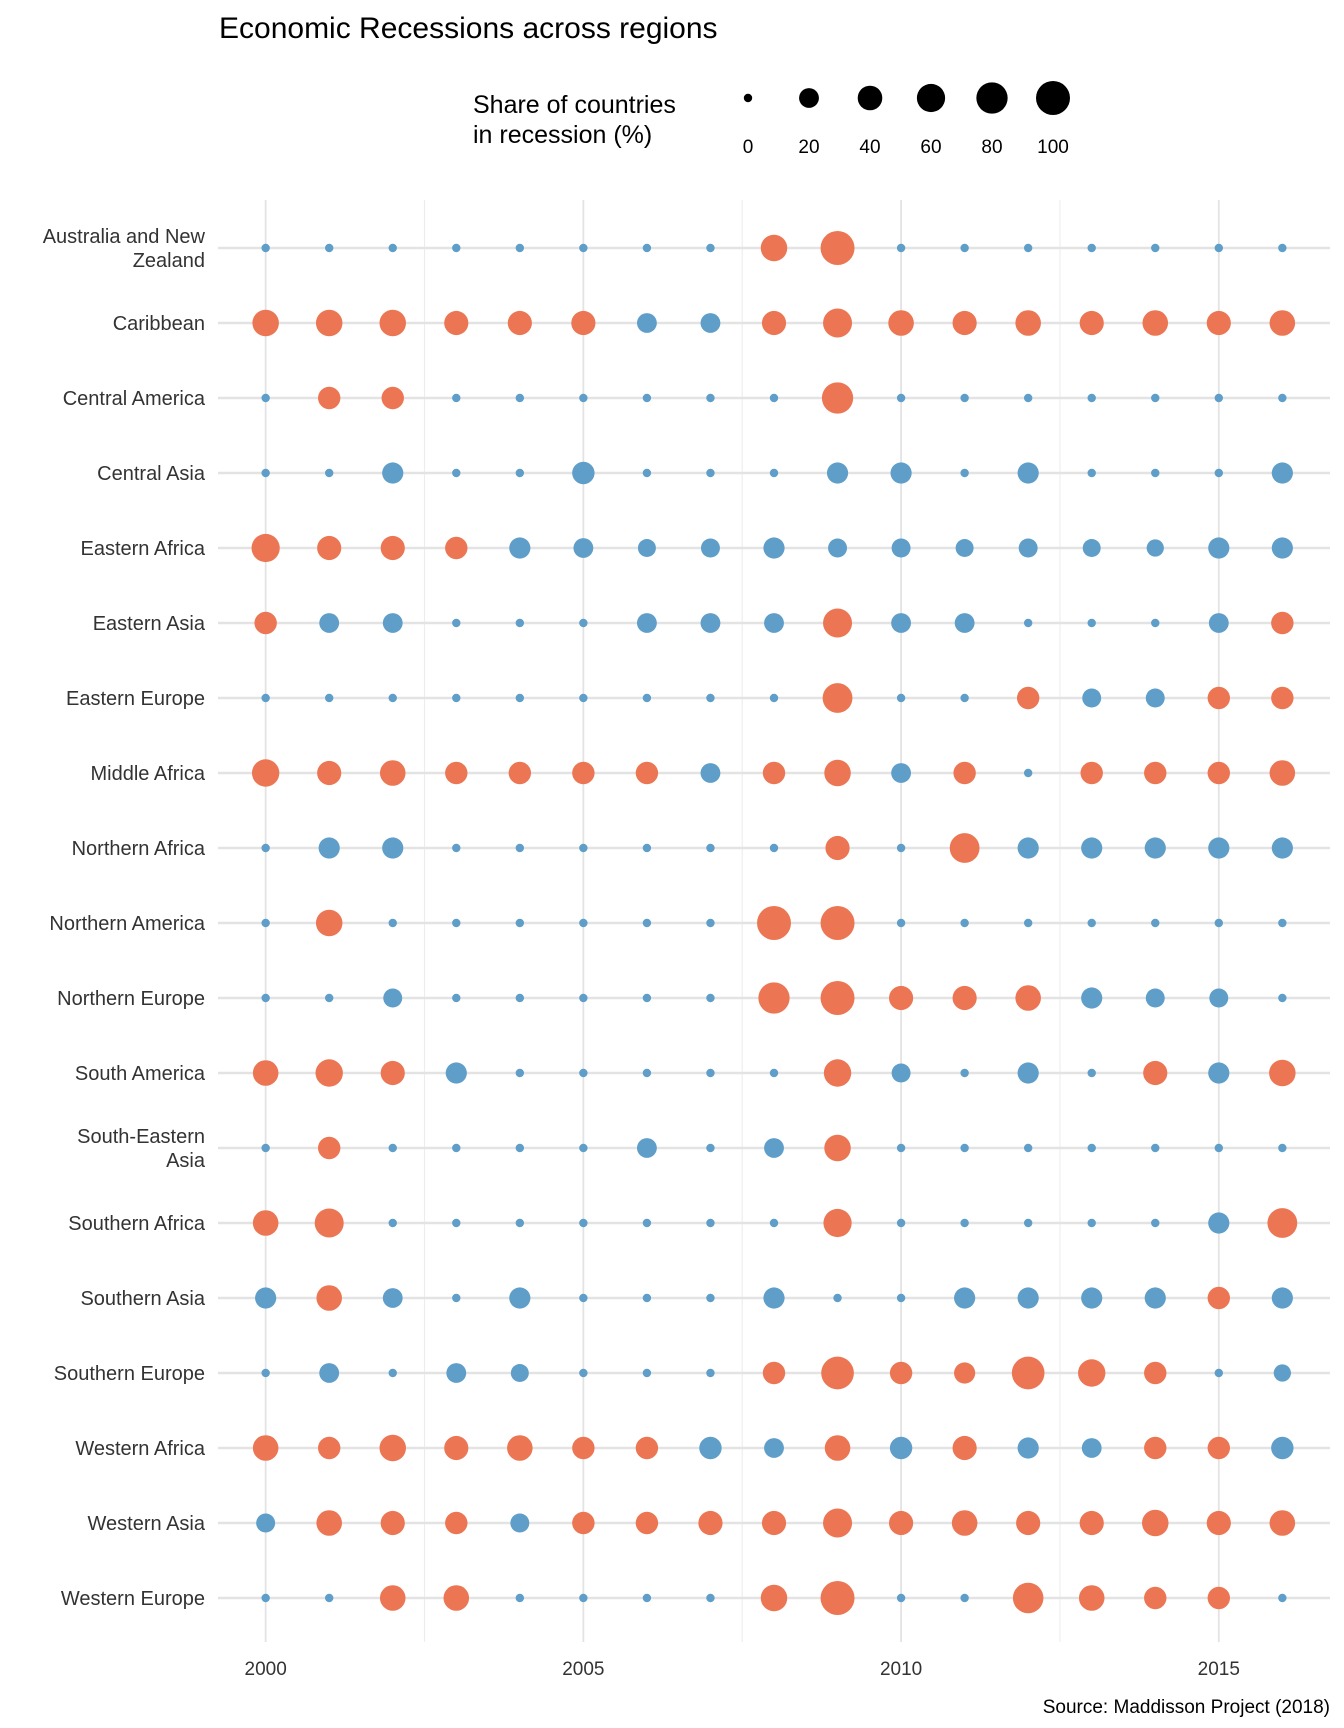 The height and width of the screenshot is (1728, 1344). I want to click on region-label: Southern Asia, so click(142, 1299).